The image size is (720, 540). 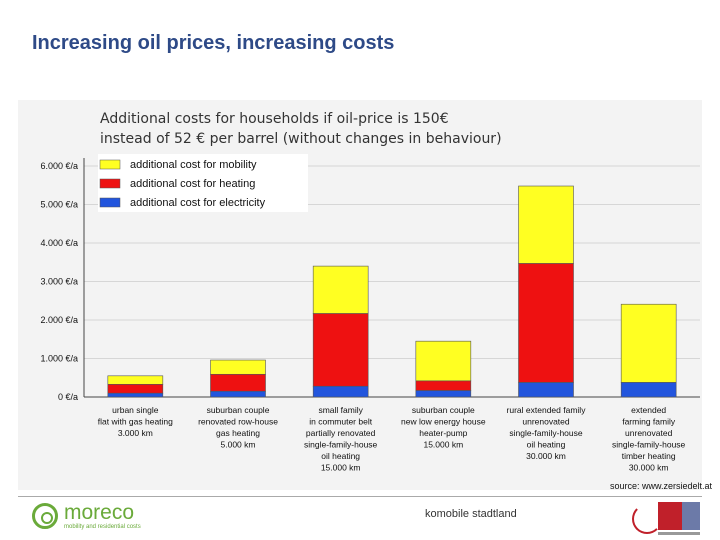 What do you see at coordinates (443, 433) in the screenshot?
I see `x-category-label: heater-pump` at bounding box center [443, 433].